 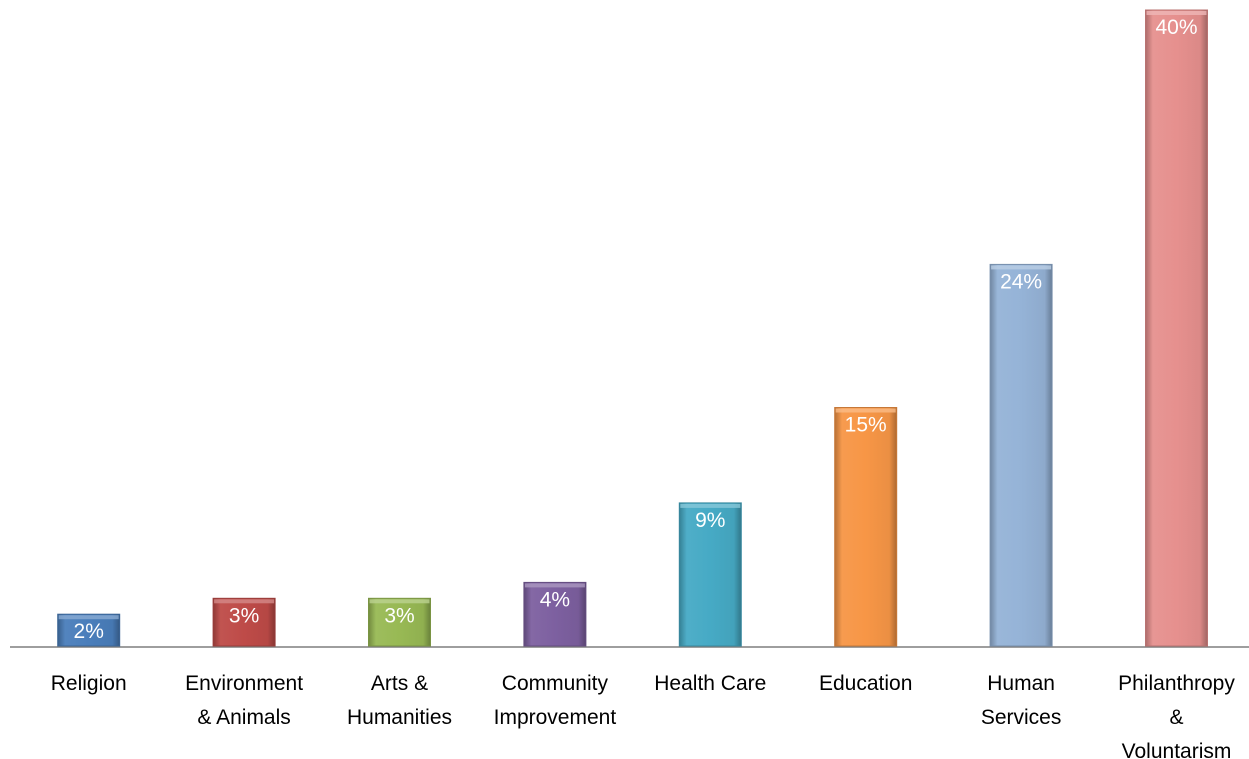 I want to click on bar-bevel-education, so click(x=865, y=410).